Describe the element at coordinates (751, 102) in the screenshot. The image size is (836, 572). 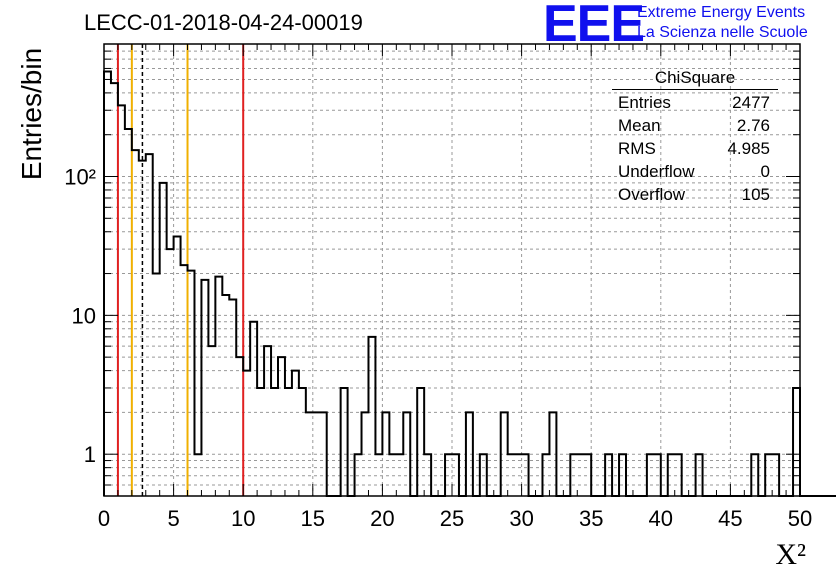
I see `stats-value: 2477` at that location.